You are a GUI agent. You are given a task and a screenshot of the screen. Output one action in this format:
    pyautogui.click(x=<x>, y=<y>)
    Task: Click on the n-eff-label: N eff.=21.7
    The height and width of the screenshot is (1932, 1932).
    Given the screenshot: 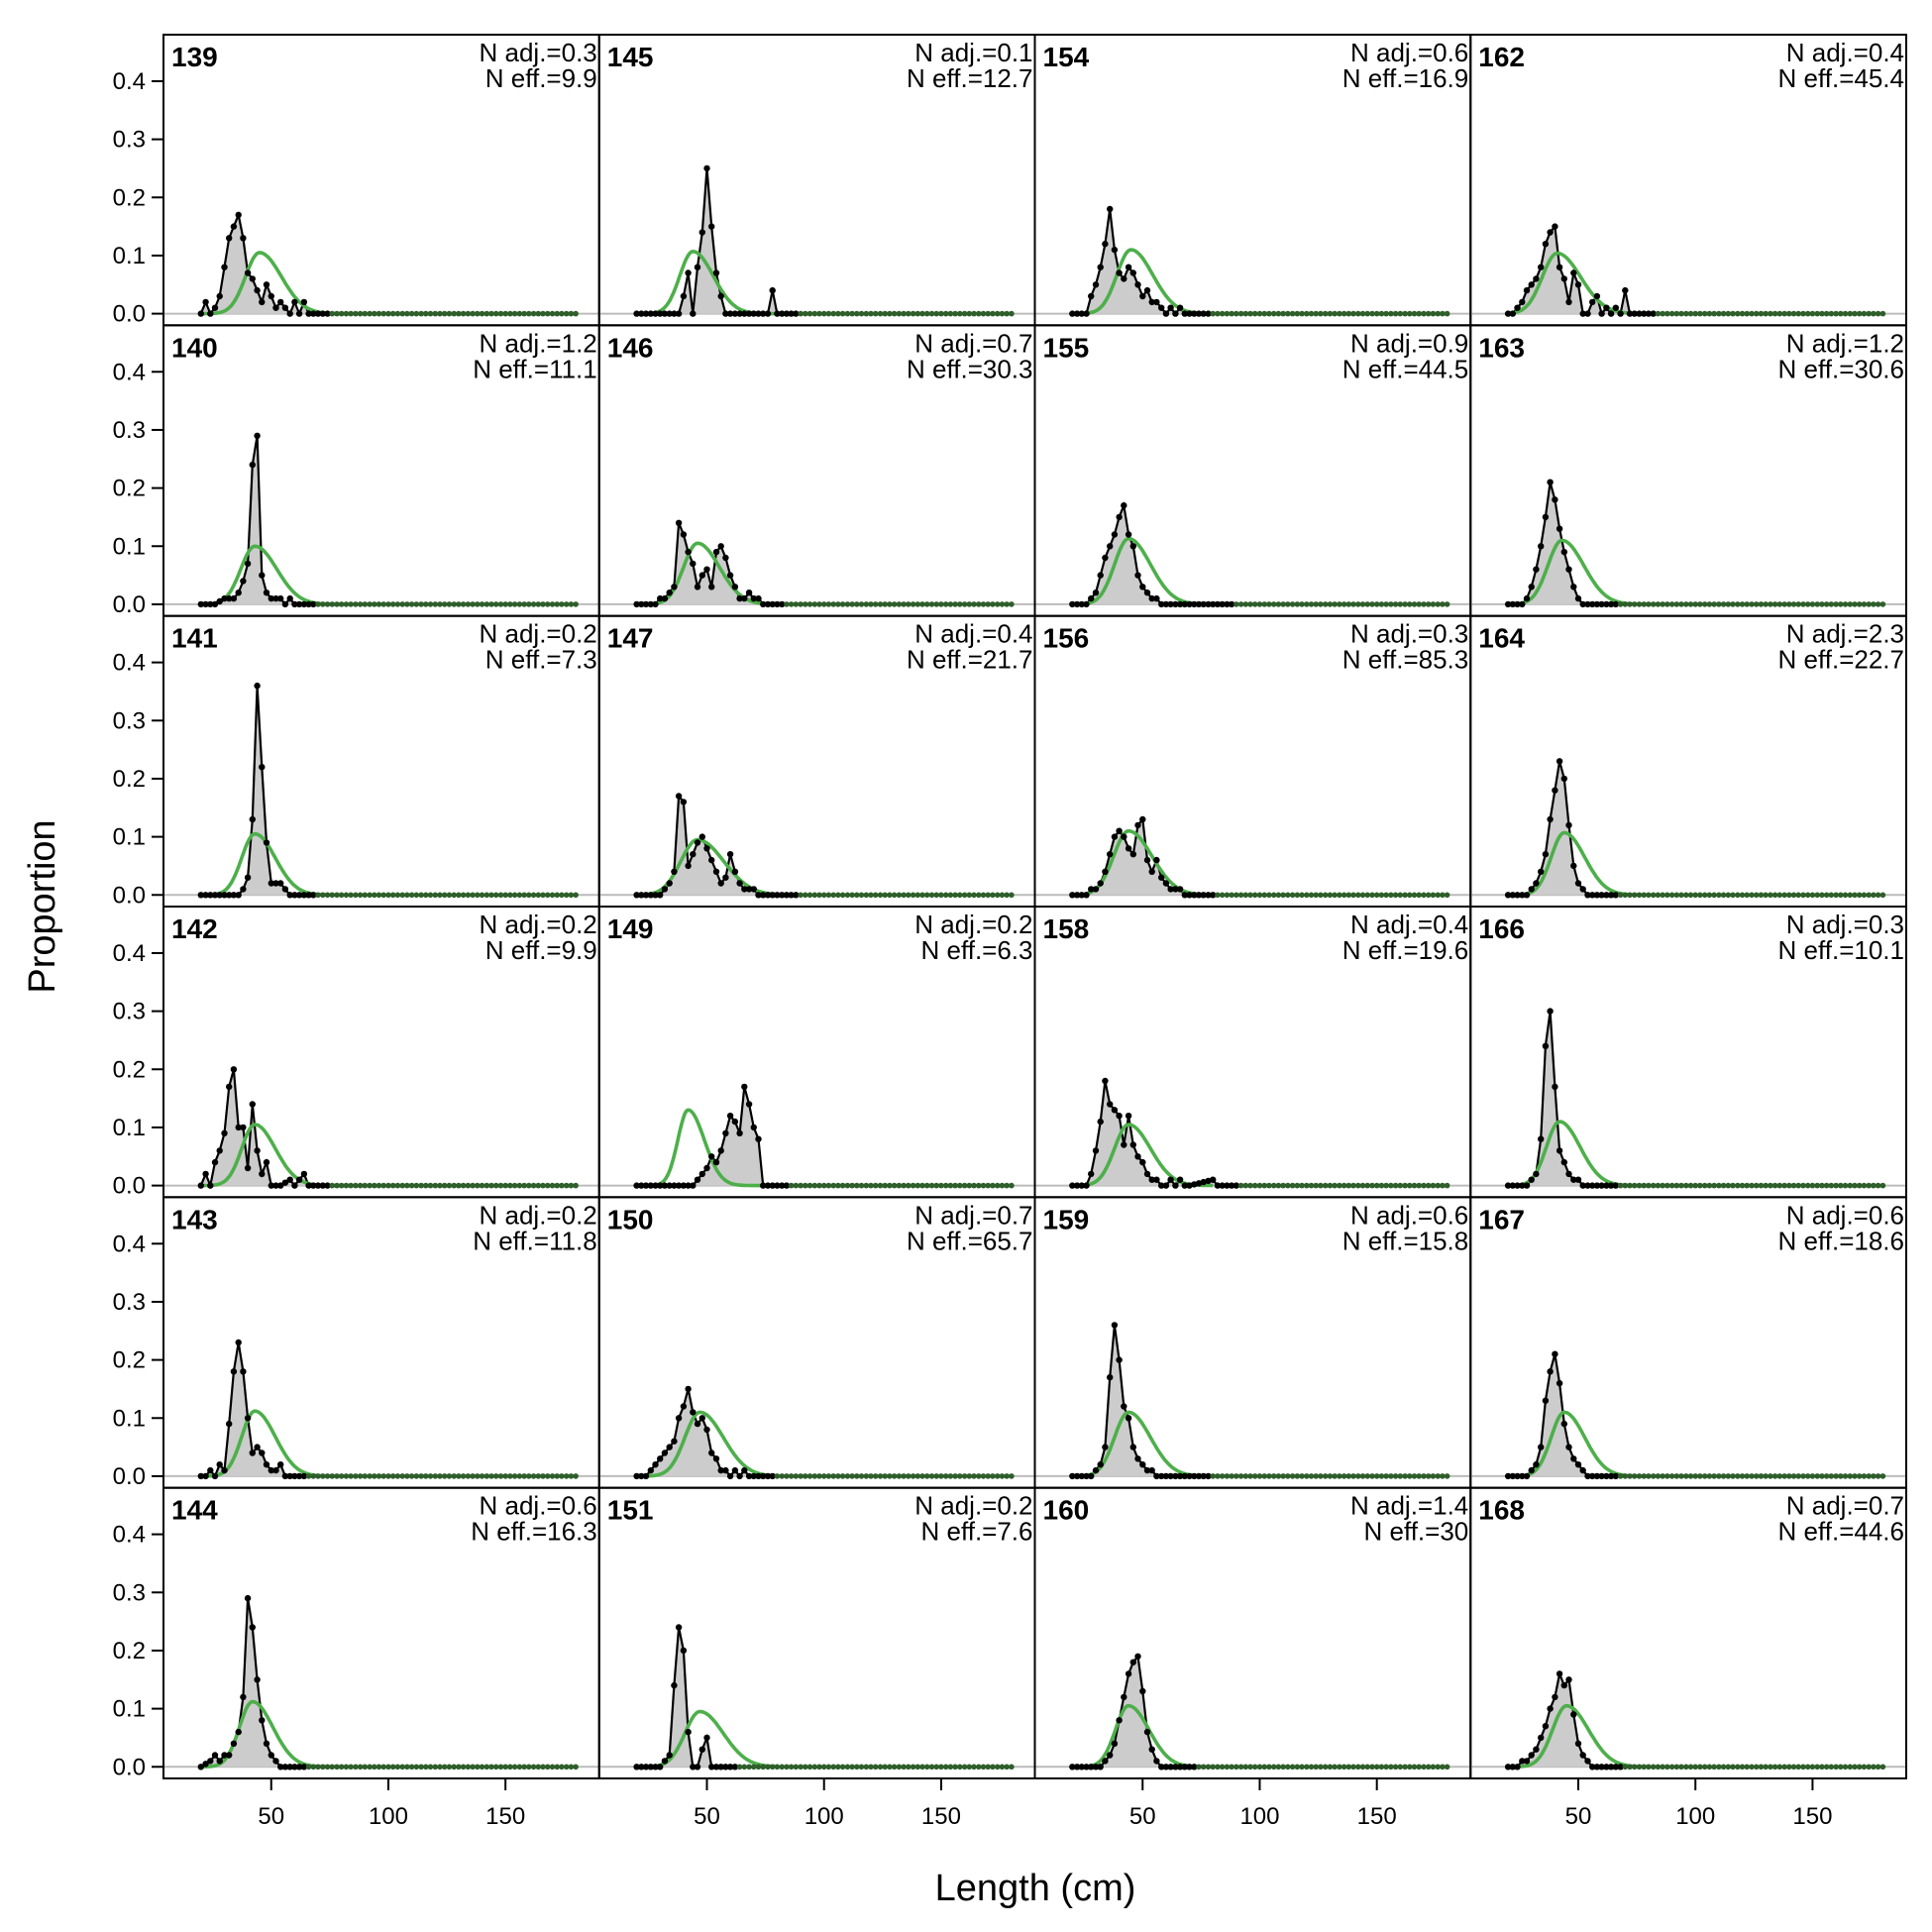 What is the action you would take?
    pyautogui.click(x=969, y=660)
    